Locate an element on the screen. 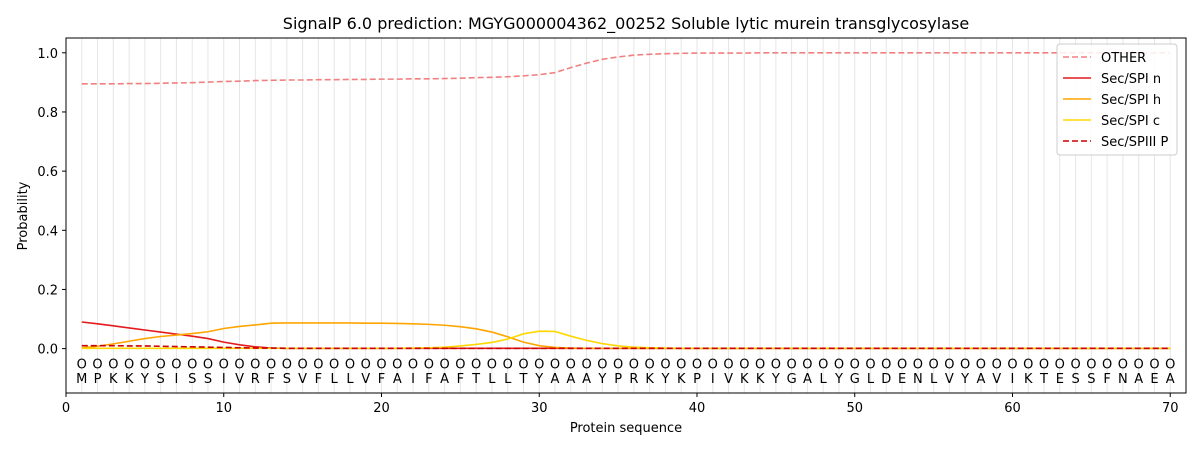  legend-box is located at coordinates (1117, 99).